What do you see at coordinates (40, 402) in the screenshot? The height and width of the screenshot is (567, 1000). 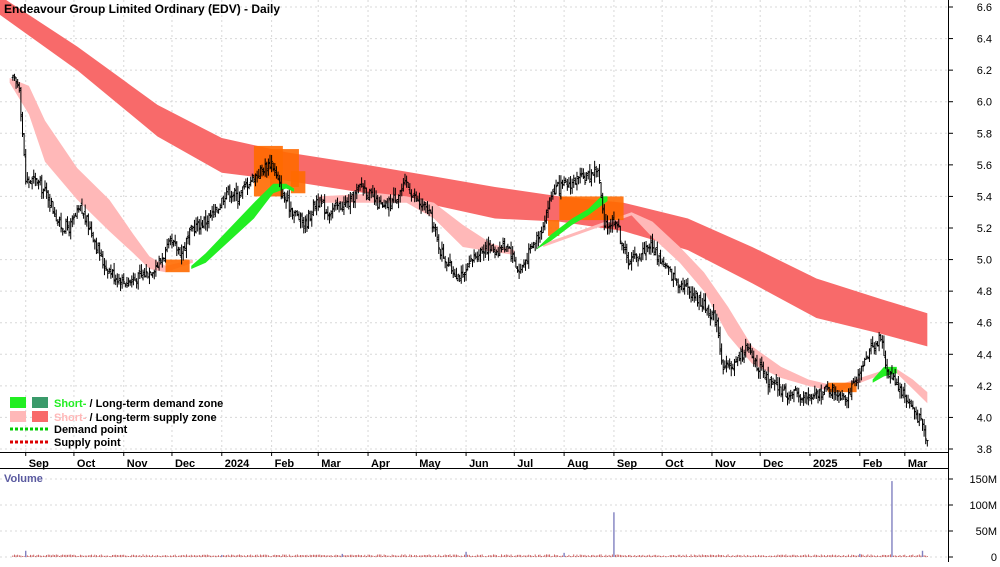 I see `legend-long-demand-swatch` at bounding box center [40, 402].